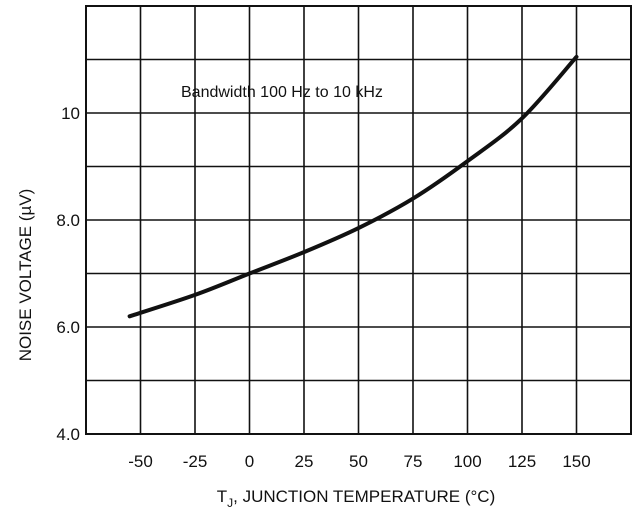 The image size is (641, 516). I want to click on x-tick-label: 50, so click(358, 461).